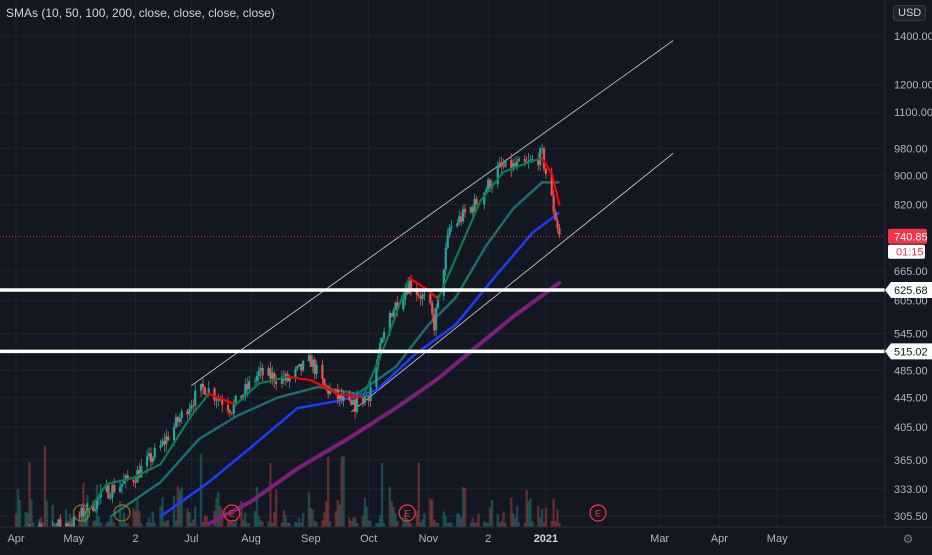  I want to click on y-tick-label: 365.00, so click(911, 461).